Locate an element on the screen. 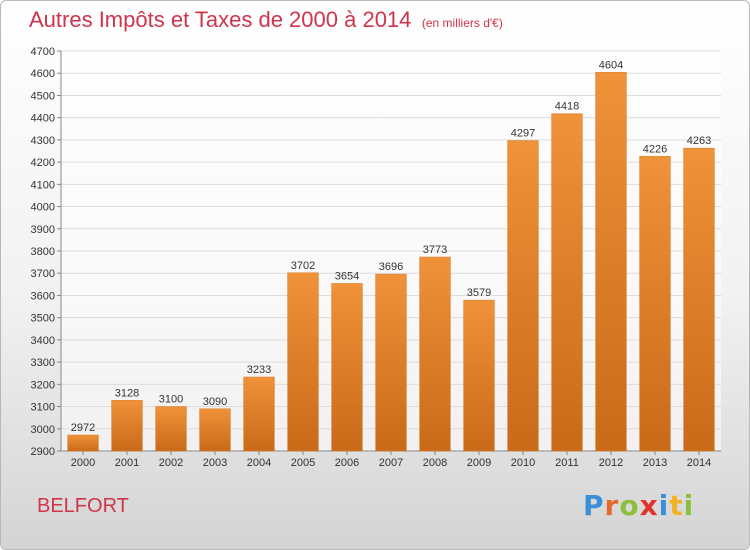 Image resolution: width=750 pixels, height=550 pixels. data-label: 4604 is located at coordinates (611, 65).